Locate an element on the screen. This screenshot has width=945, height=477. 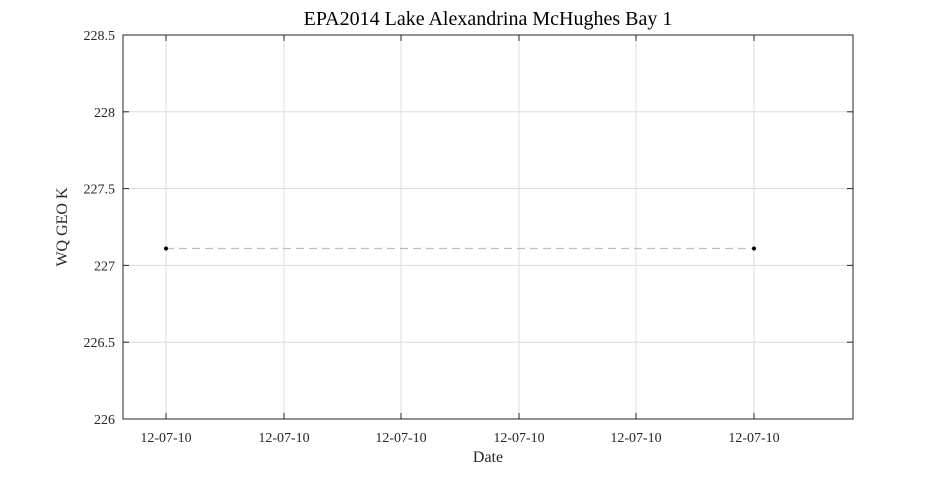
x-axis-label: Date is located at coordinates (488, 457).